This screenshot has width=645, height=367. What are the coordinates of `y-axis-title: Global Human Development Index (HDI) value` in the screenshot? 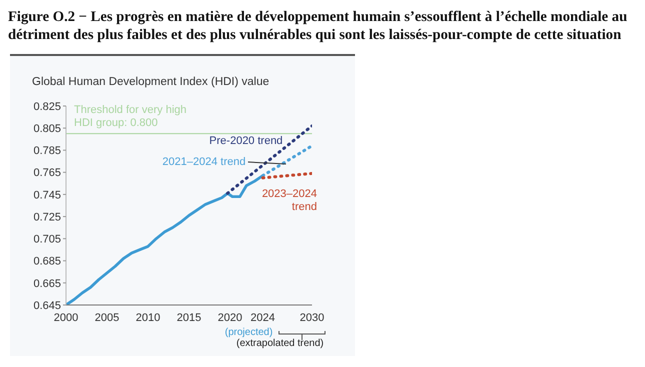 It's located at (151, 82).